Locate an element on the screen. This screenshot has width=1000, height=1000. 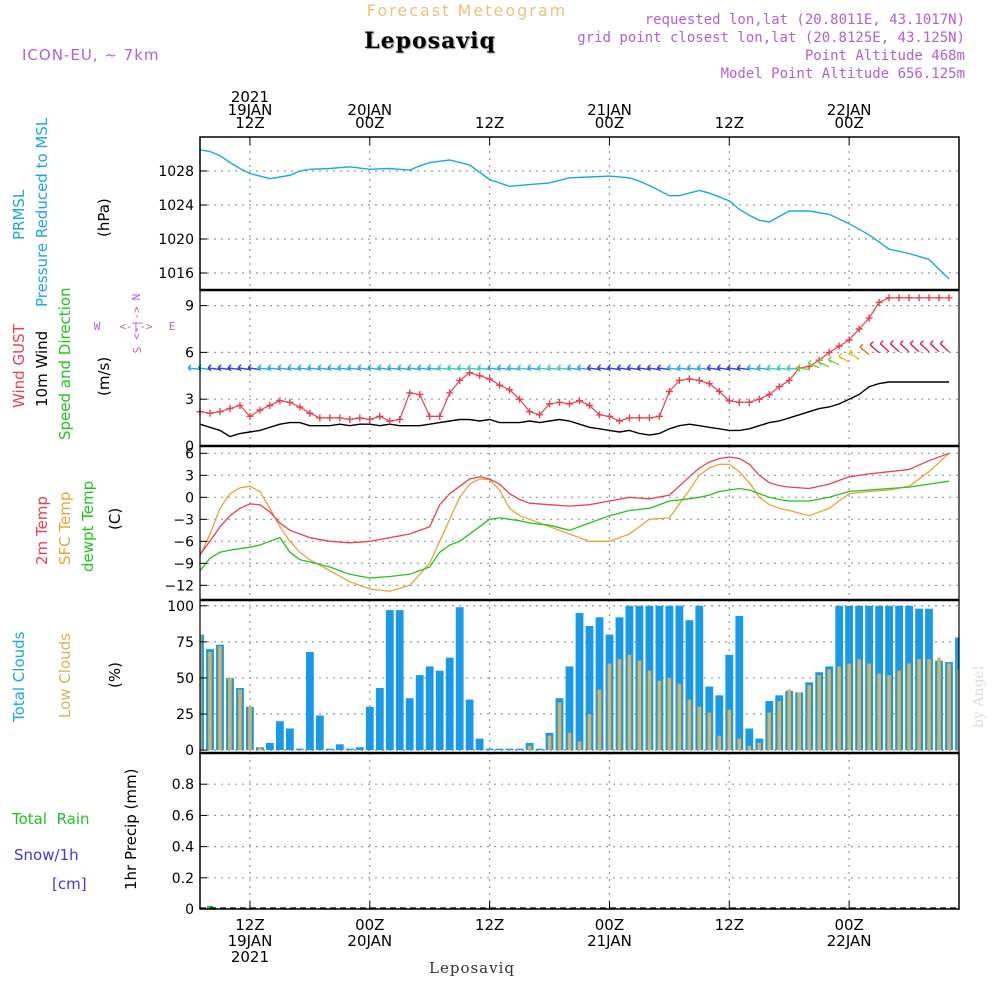
wind-ytick-label: 9 is located at coordinates (189, 307).